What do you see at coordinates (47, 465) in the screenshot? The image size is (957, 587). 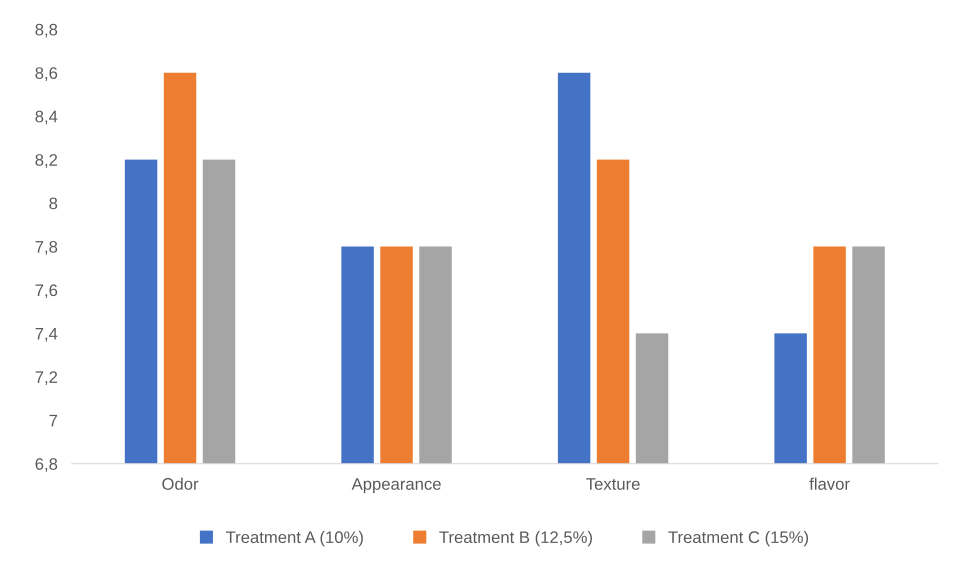 I see `y-tick-label: 6,8` at bounding box center [47, 465].